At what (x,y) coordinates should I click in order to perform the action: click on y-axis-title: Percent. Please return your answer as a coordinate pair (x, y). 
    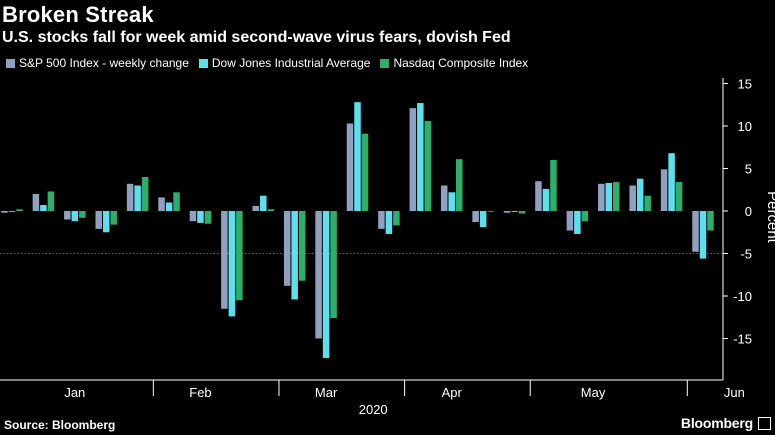
    Looking at the image, I should click on (769, 217).